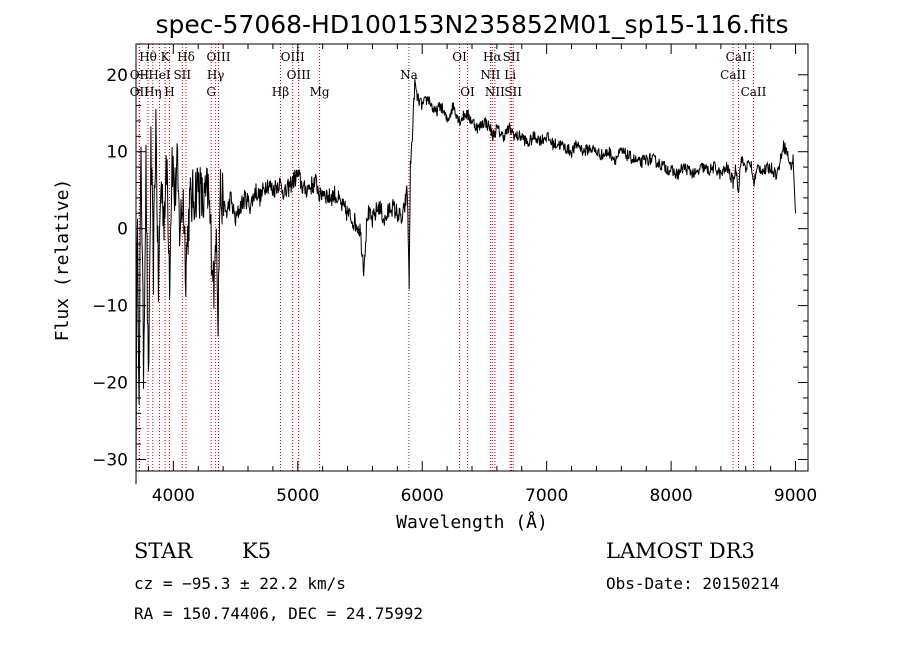 This screenshot has width=900, height=649. Describe the element at coordinates (122, 230) in the screenshot. I see `y-tick-label: 0` at that location.